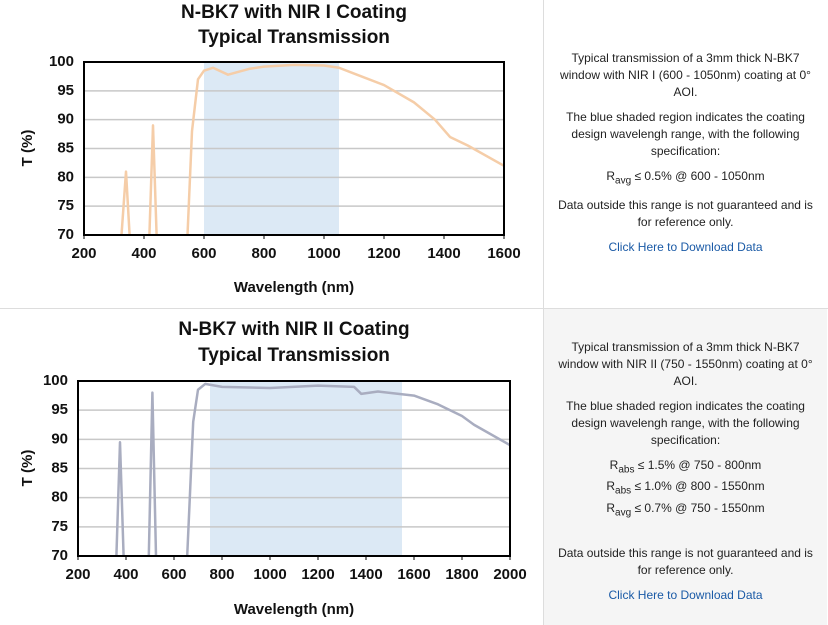  What do you see at coordinates (698, 176) in the screenshot?
I see `spec-text: ≤ 0.5% @ 600 - 1050nm` at bounding box center [698, 176].